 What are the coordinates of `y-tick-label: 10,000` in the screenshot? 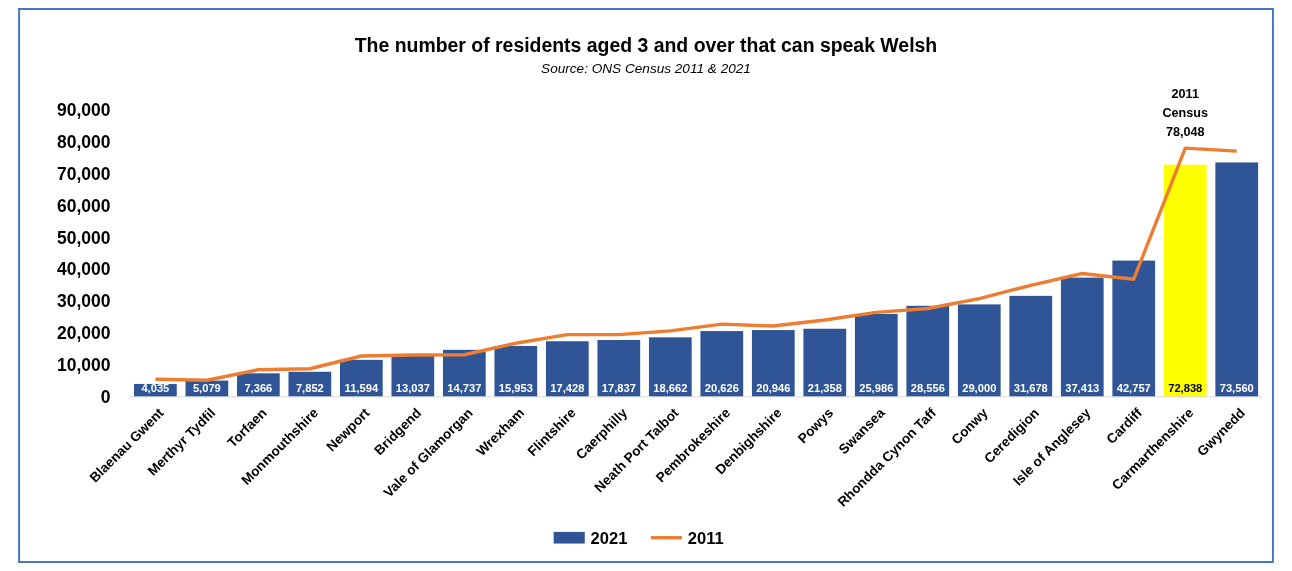 It's located at (83, 365).